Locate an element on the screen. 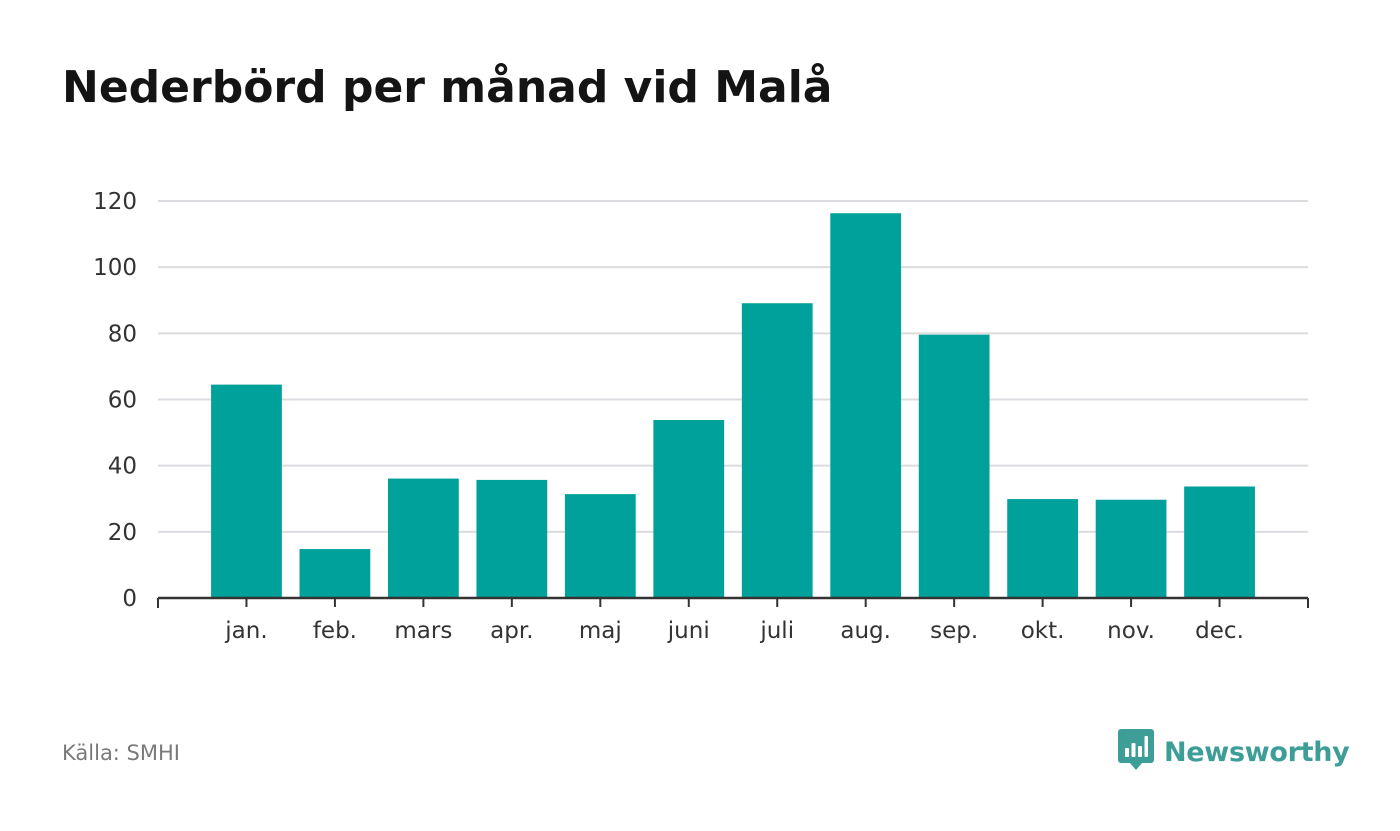 This screenshot has height=831, width=1400. x-tick-label: juli is located at coordinates (776, 631).